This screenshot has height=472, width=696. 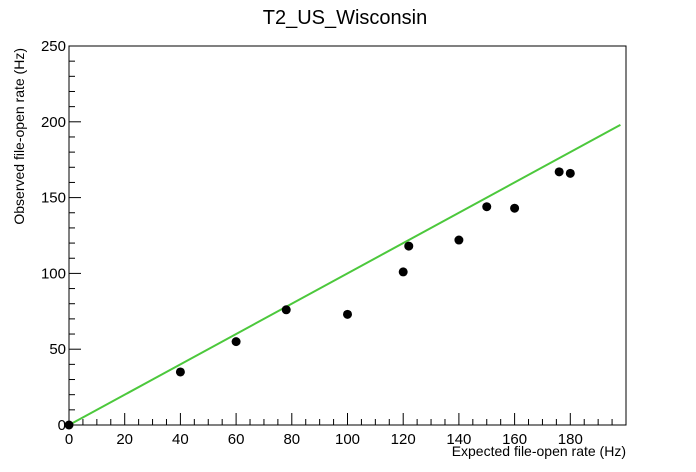 What do you see at coordinates (514, 439) in the screenshot?
I see `x-tick-label: 160` at bounding box center [514, 439].